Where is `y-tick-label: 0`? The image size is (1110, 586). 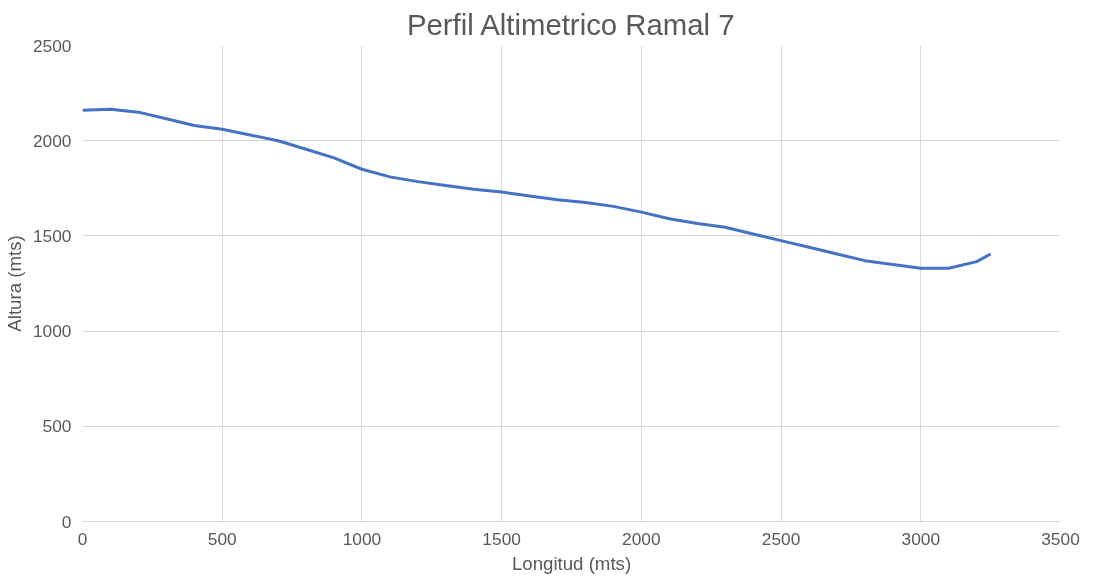
y-tick-label: 0 is located at coordinates (66, 521).